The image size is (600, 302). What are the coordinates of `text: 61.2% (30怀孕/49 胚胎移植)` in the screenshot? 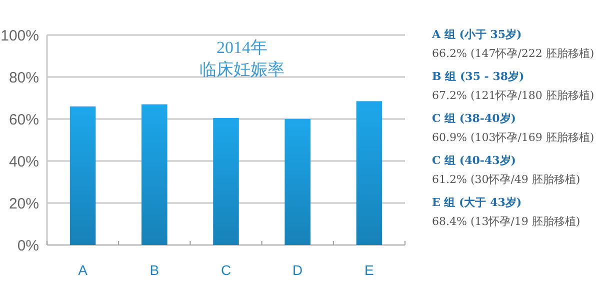 It's located at (506, 179).